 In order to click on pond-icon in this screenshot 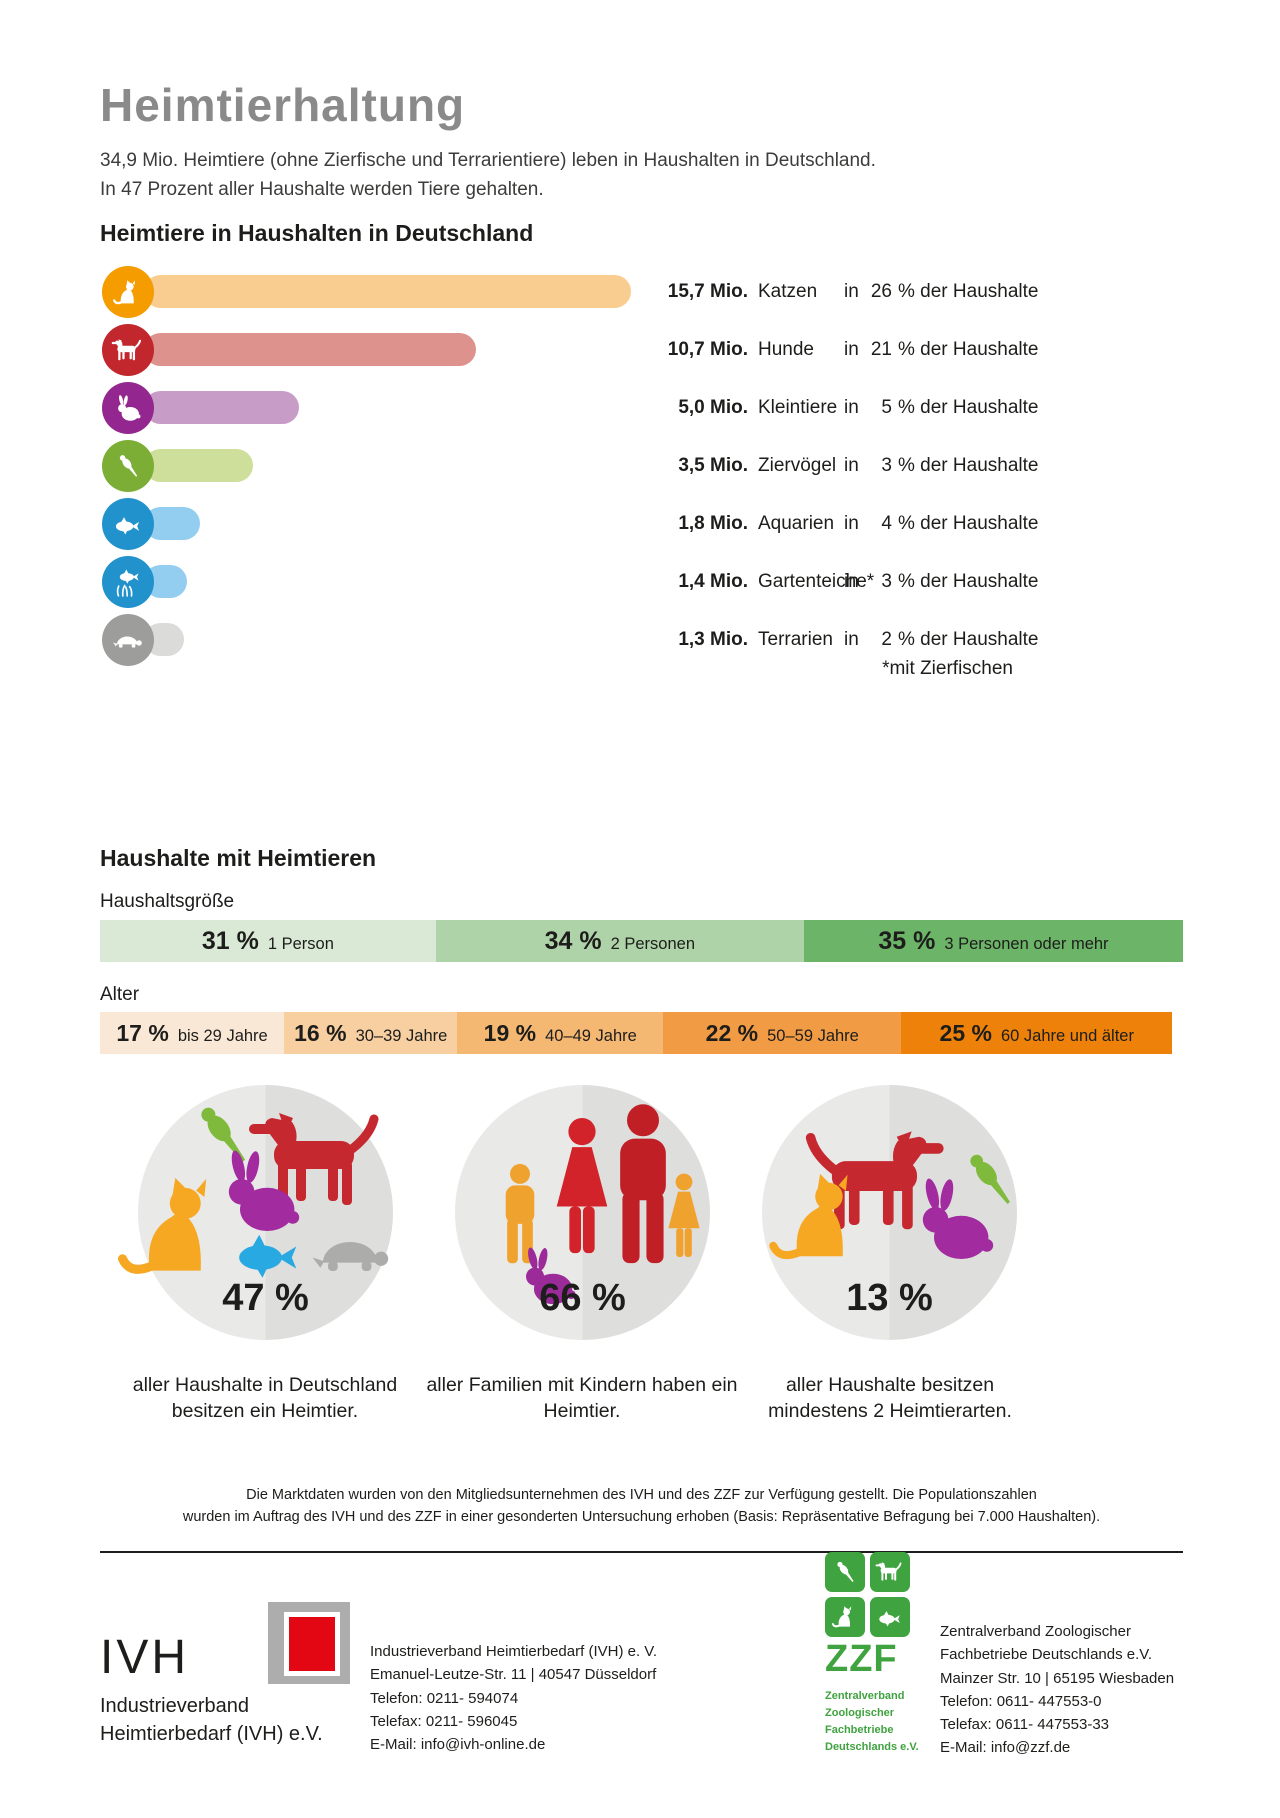, I will do `click(128, 582)`.